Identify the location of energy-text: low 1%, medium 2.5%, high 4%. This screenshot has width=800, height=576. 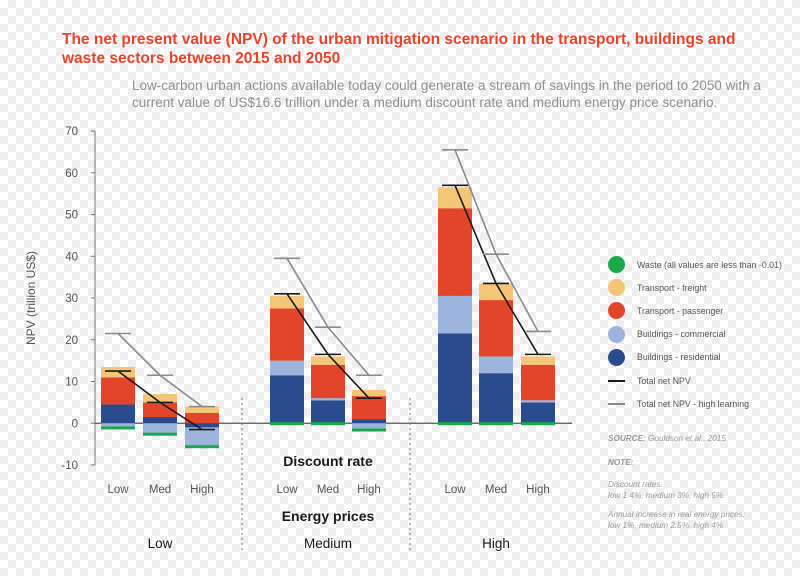
(666, 525).